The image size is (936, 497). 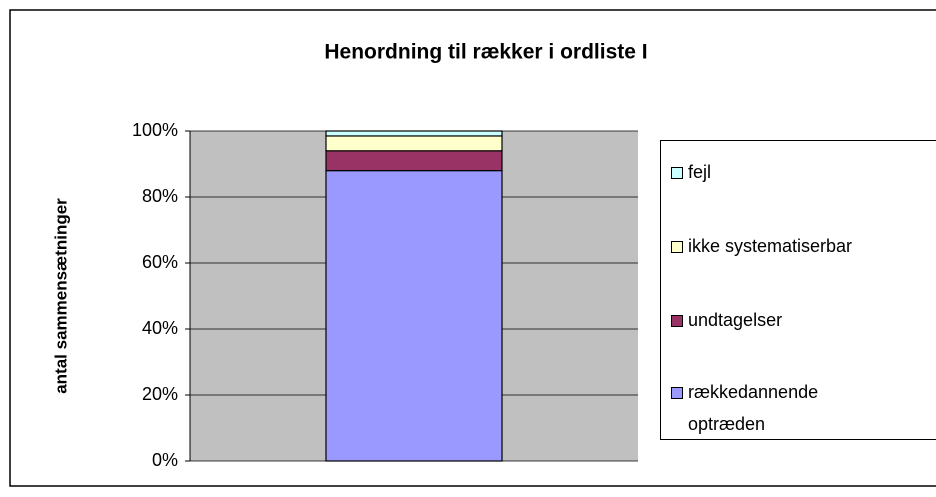 I want to click on y-tick-label: 100%, so click(x=155, y=130).